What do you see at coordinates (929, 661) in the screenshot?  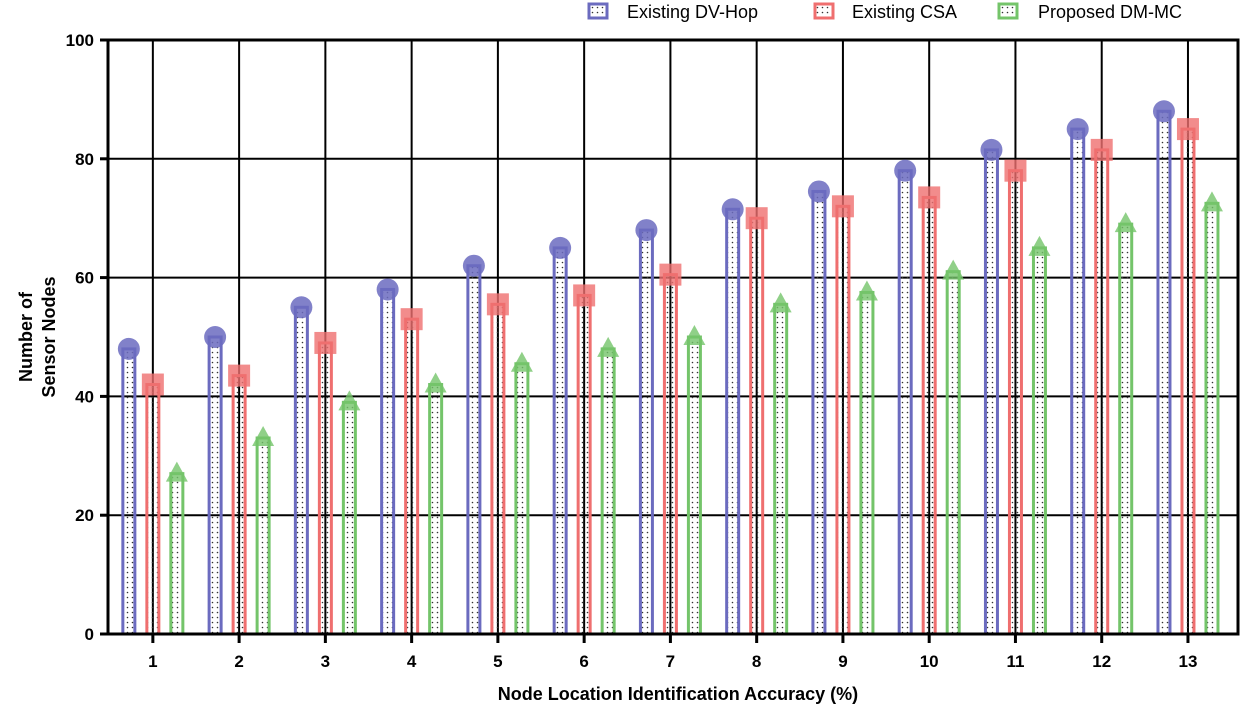 I see `x-tick-label: 10` at bounding box center [929, 661].